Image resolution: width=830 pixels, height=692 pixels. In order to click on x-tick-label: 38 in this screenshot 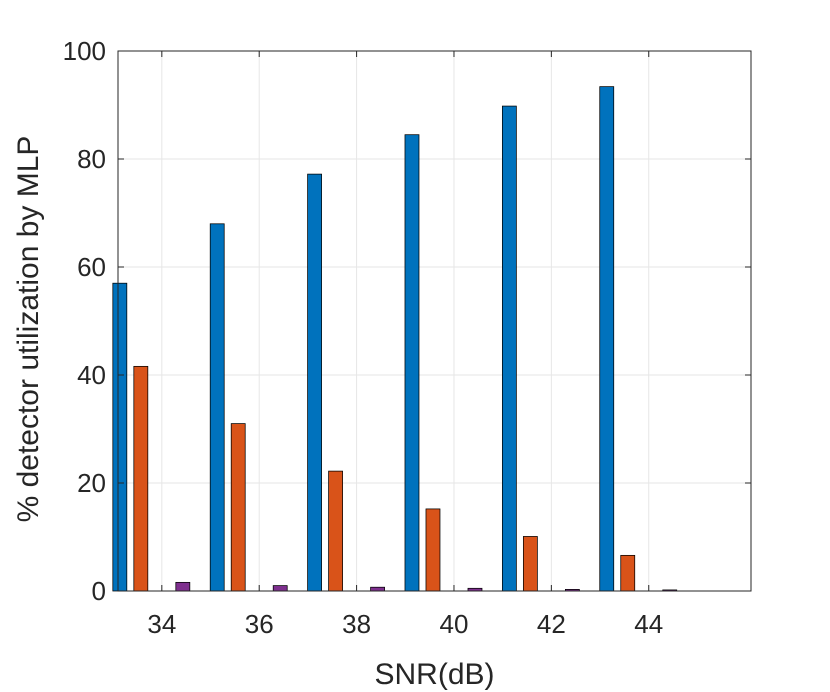, I will do `click(356, 624)`.